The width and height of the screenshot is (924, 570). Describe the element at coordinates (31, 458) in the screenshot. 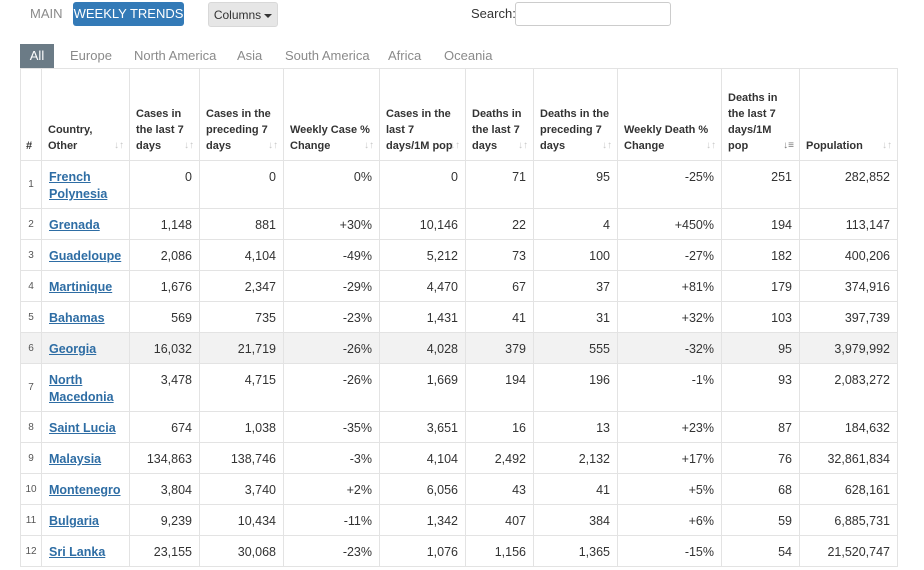

I see `row-index: 9` at that location.